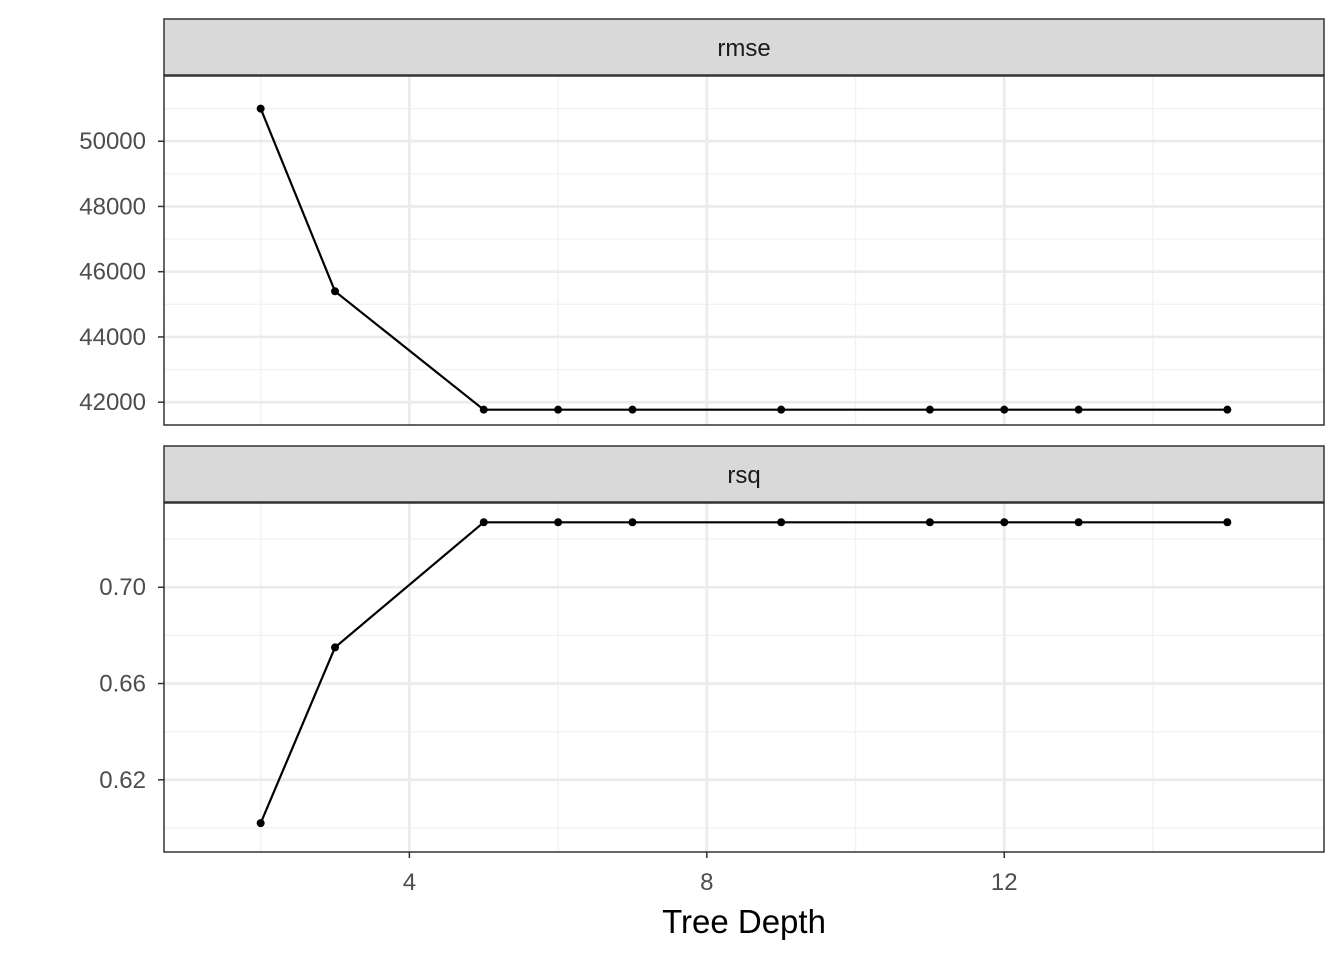 This screenshot has height=960, width=1344. I want to click on strip-label-rmse: rmse, so click(743, 48).